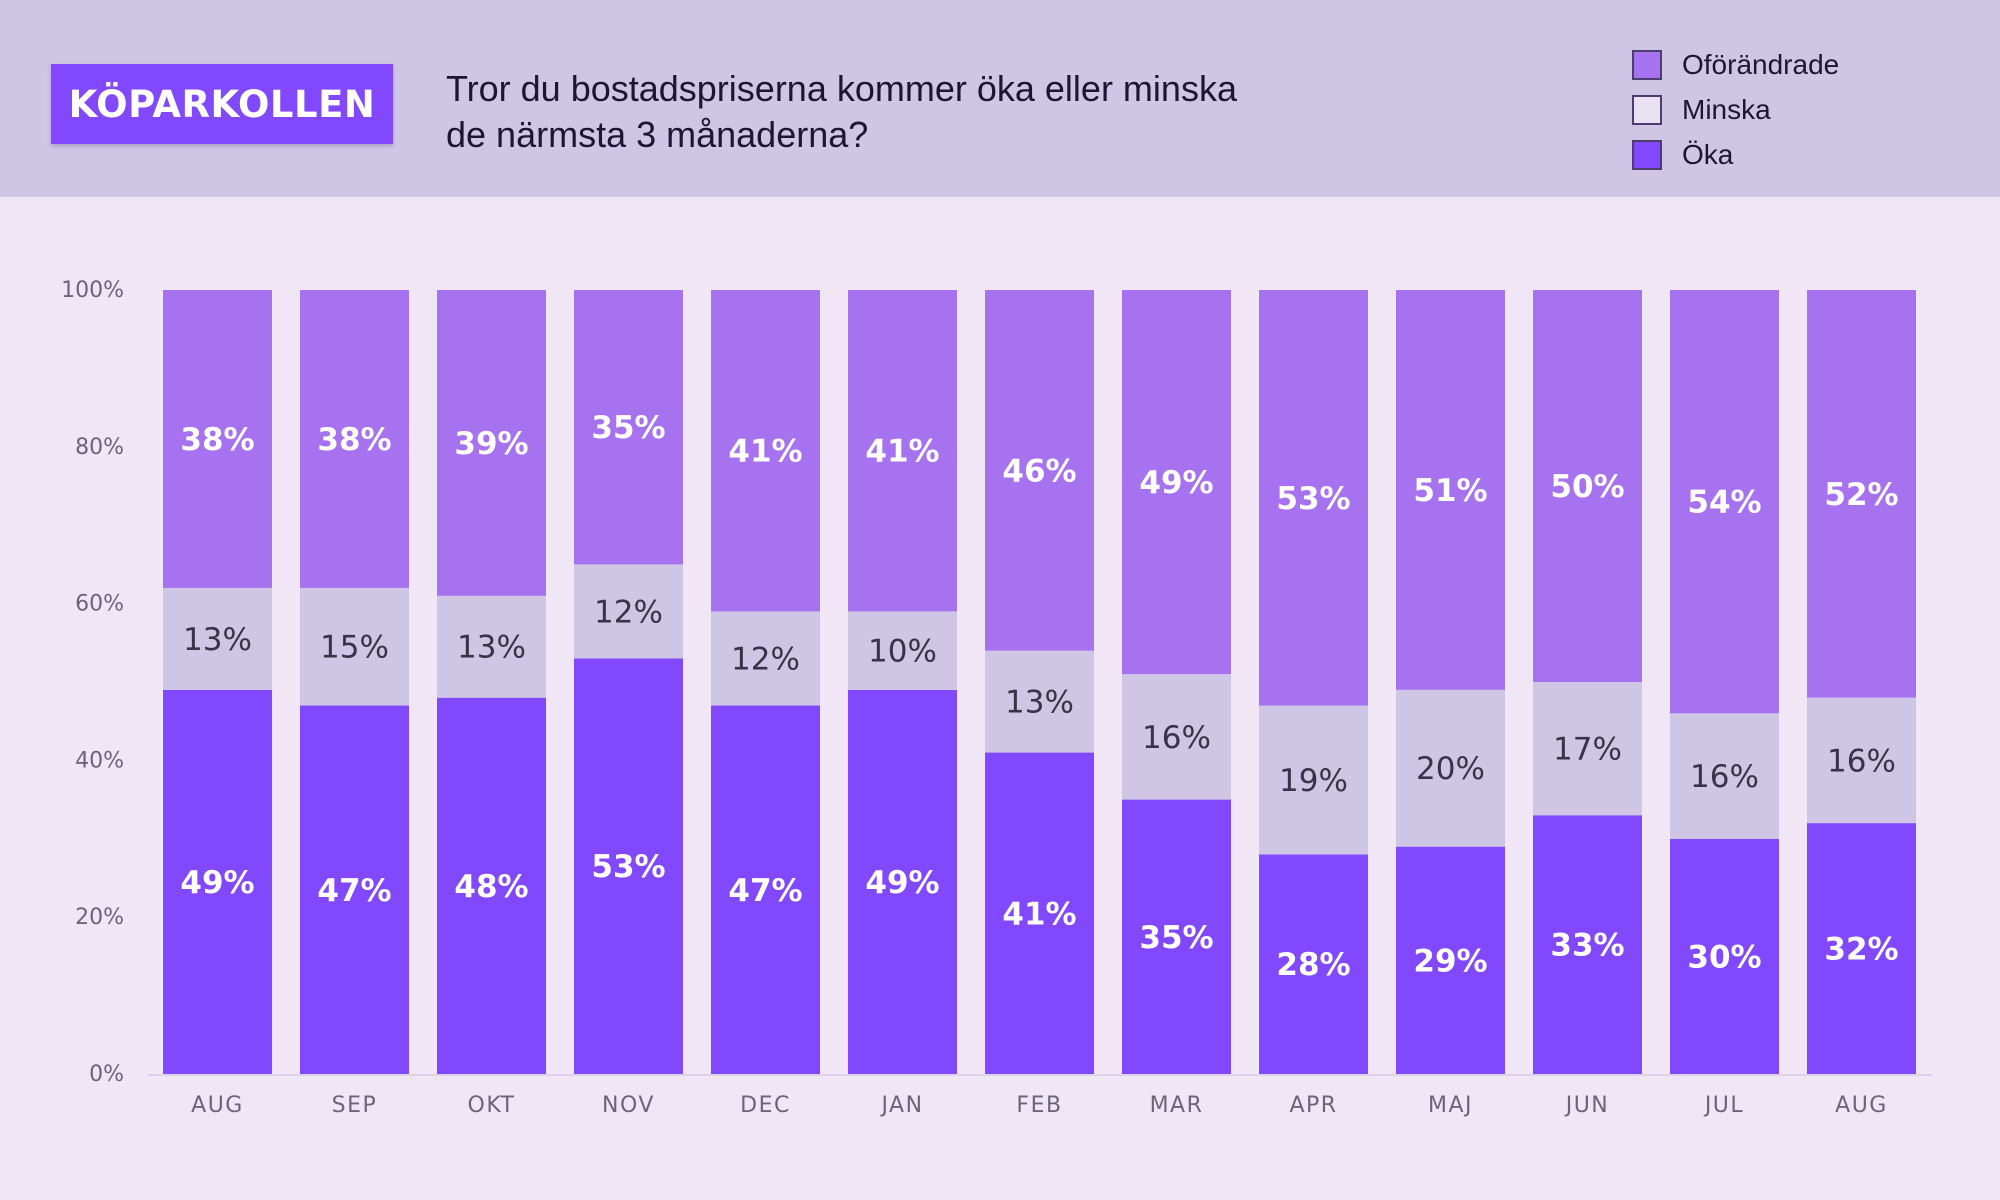 The width and height of the screenshot is (2000, 1200). Describe the element at coordinates (1587, 946) in the screenshot. I see `data-label-oka: 33%` at that location.